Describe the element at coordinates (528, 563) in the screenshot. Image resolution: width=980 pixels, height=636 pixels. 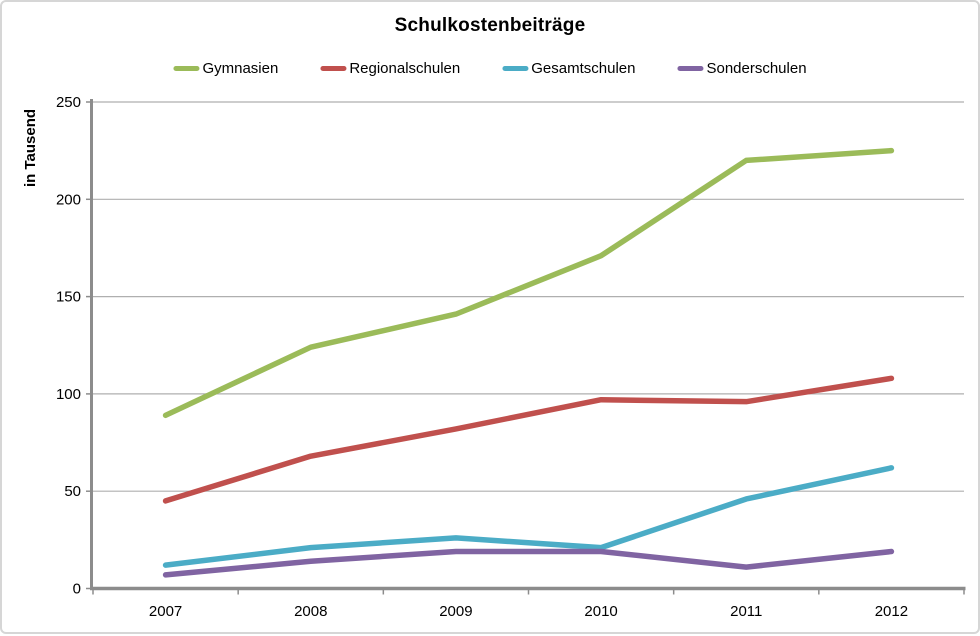
I see `series-line-sonderschulen` at that location.